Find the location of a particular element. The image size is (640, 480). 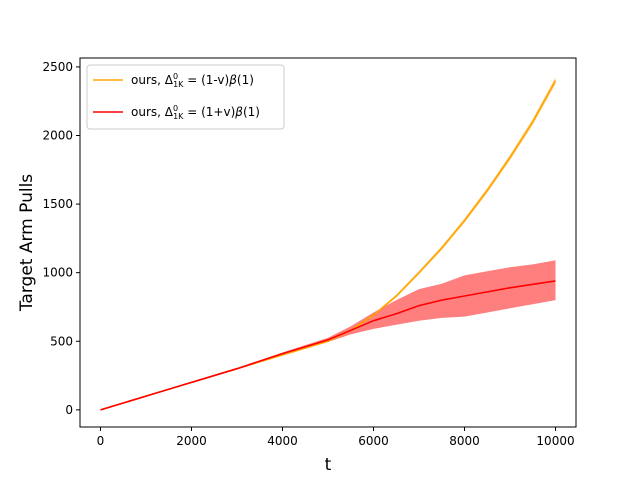

x-tick-label: 0 is located at coordinates (101, 441).